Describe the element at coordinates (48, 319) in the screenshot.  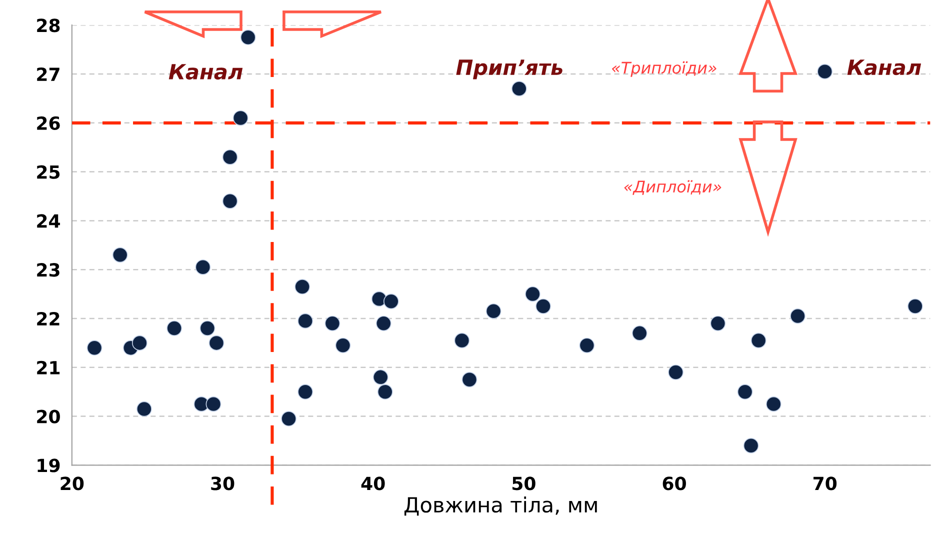
I see `y-tick-label: 22` at that location.